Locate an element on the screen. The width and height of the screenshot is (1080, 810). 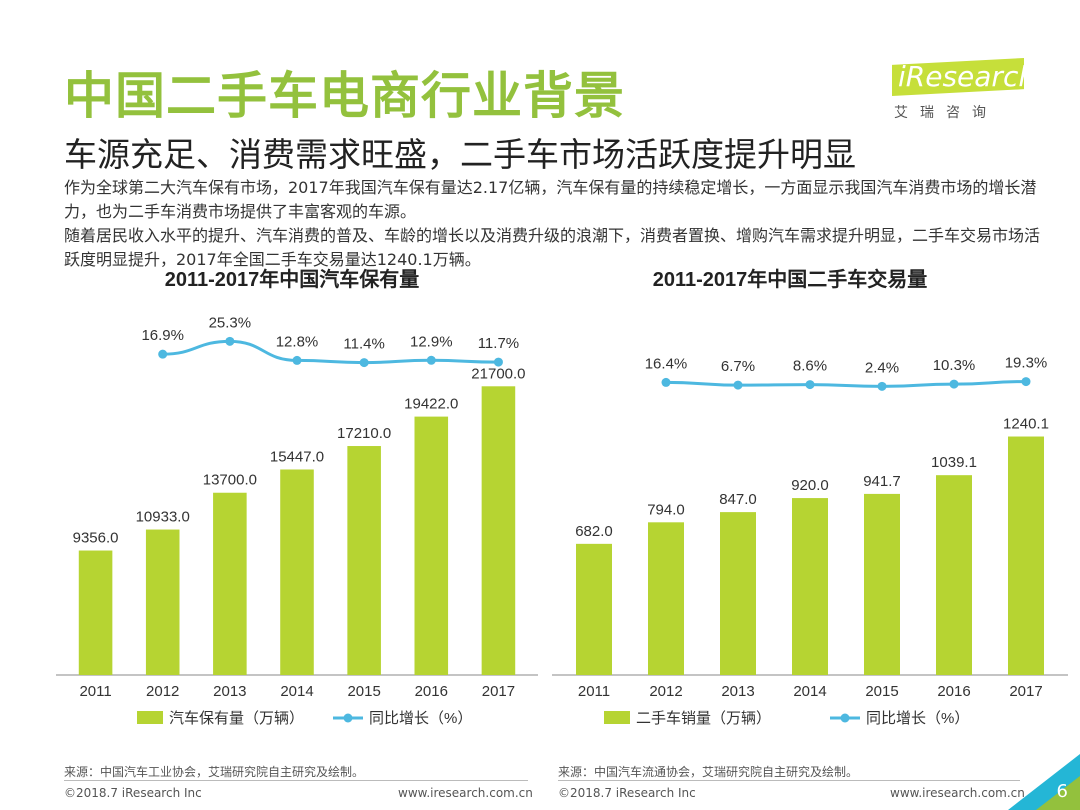
growth-label-2015: 11.4% is located at coordinates (363, 344).